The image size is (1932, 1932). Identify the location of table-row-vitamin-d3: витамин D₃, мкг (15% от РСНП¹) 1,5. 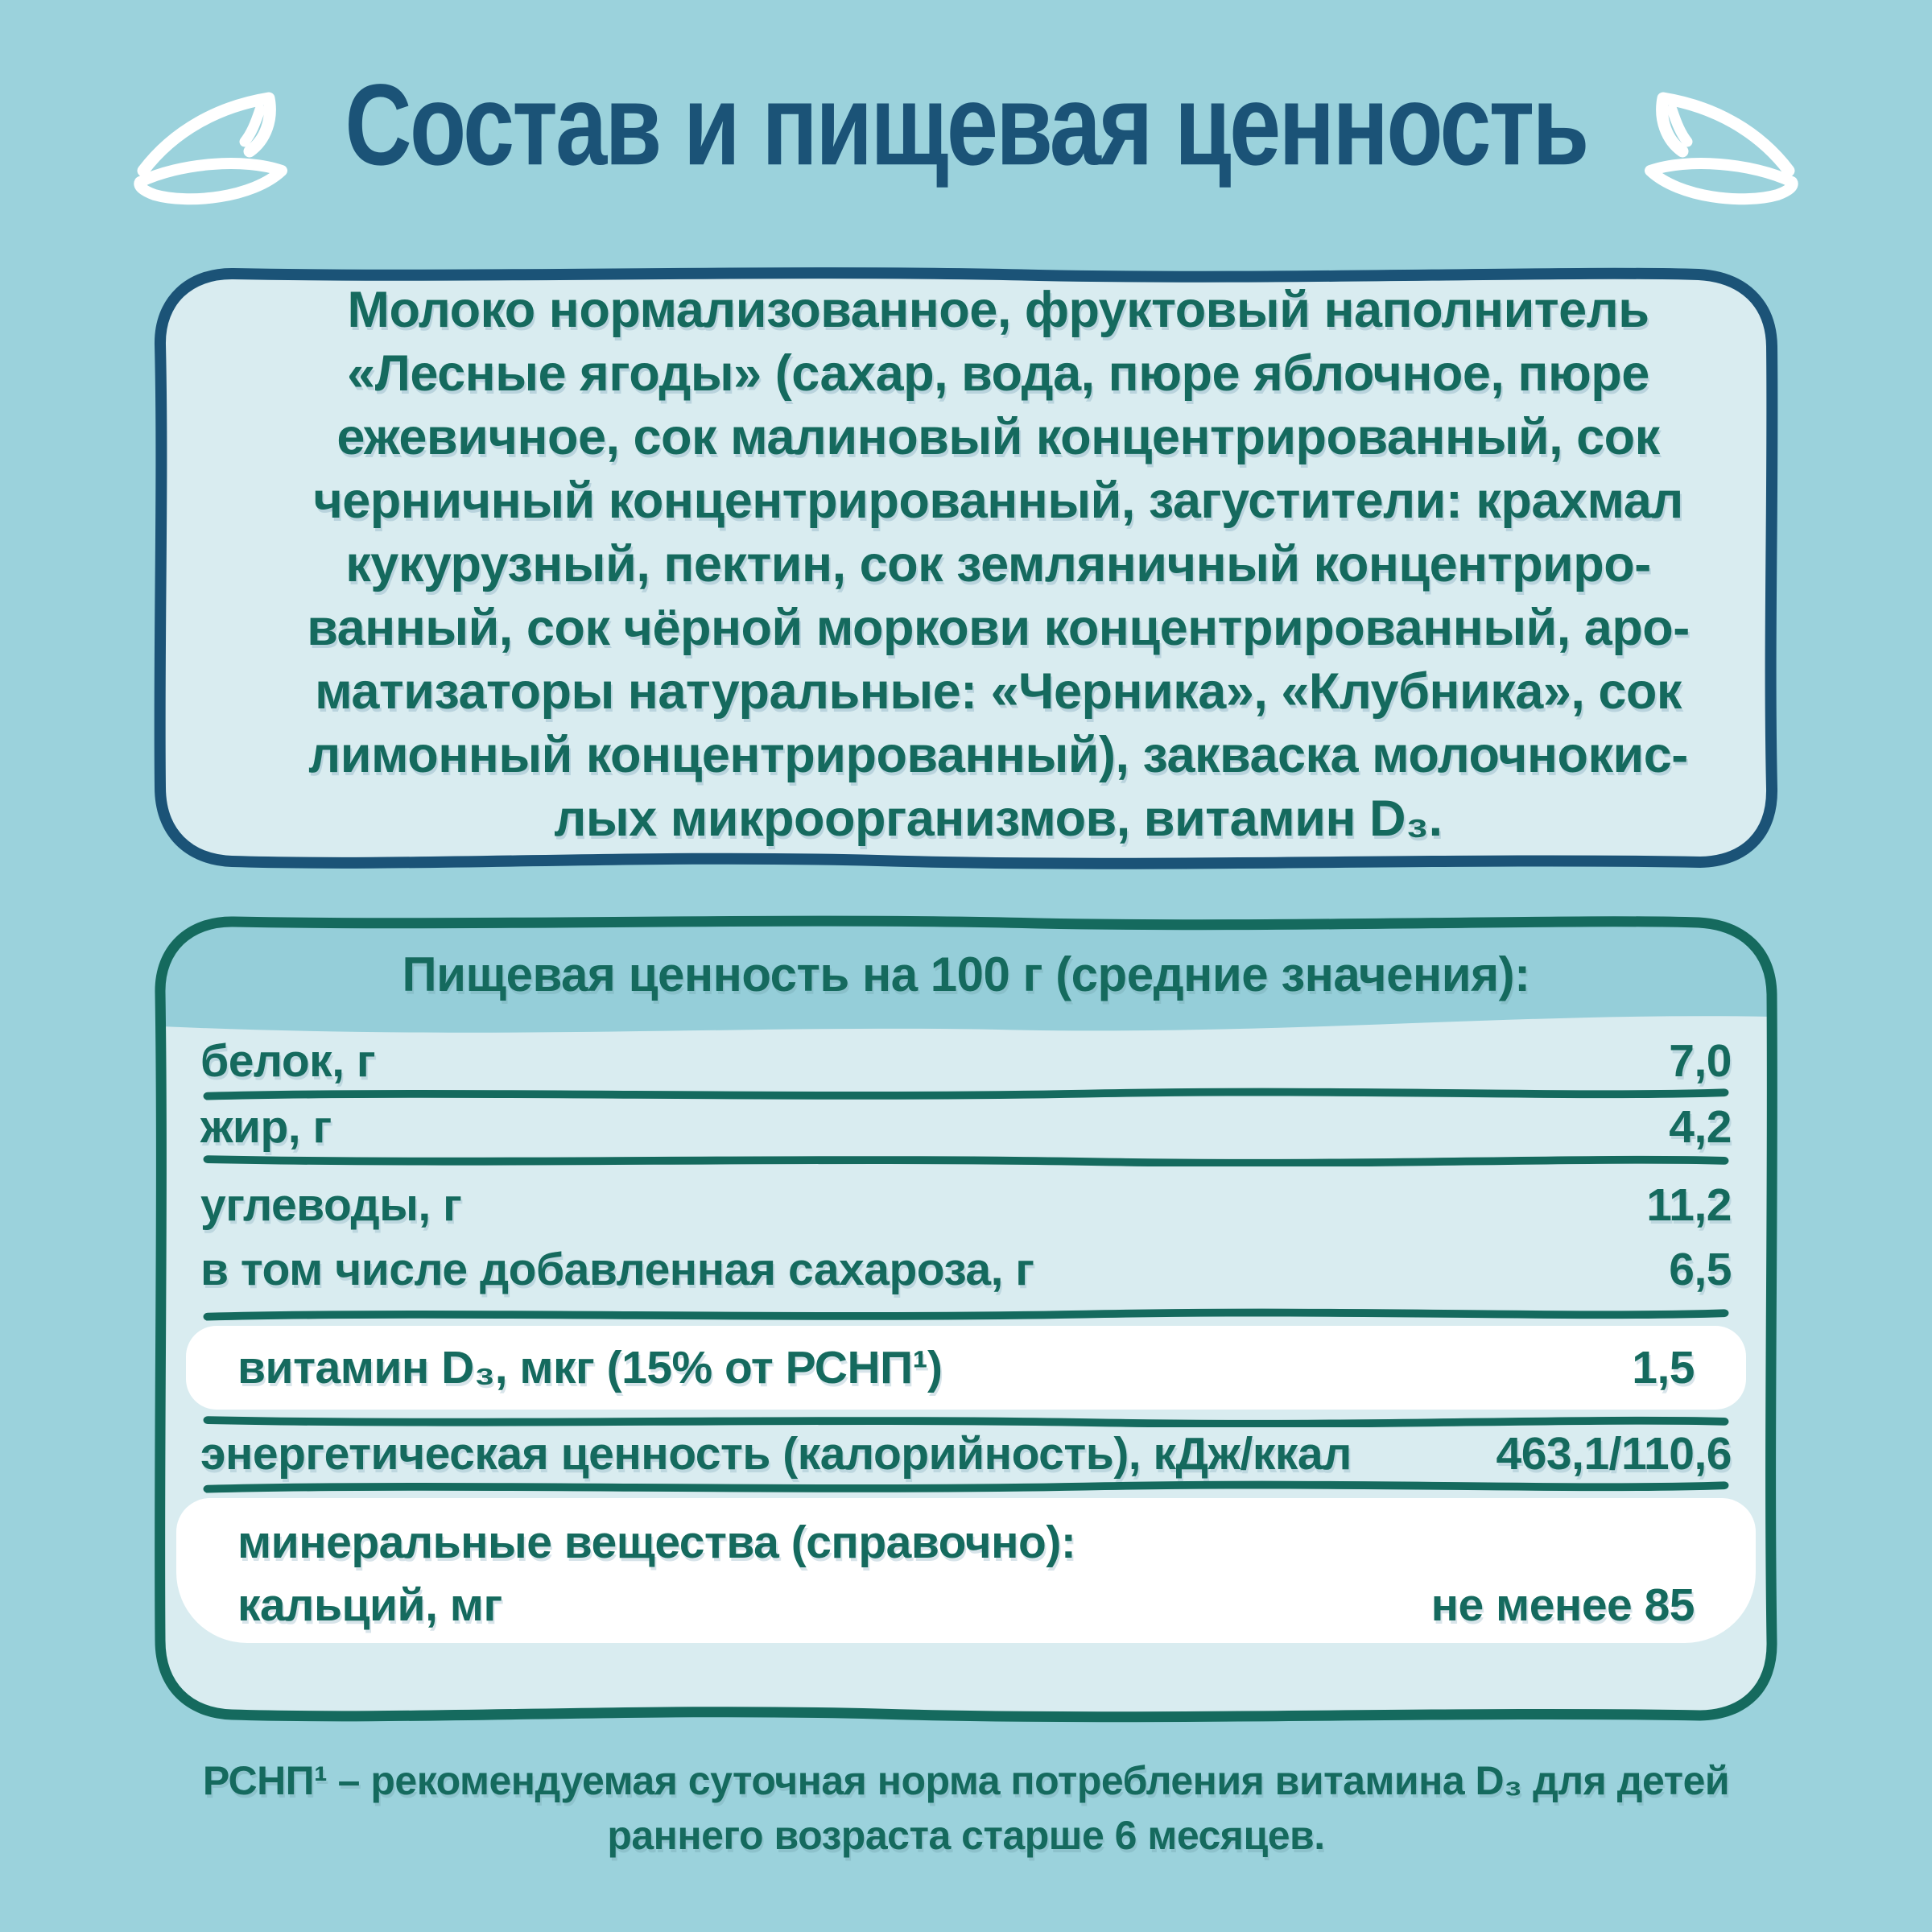
(966, 1368).